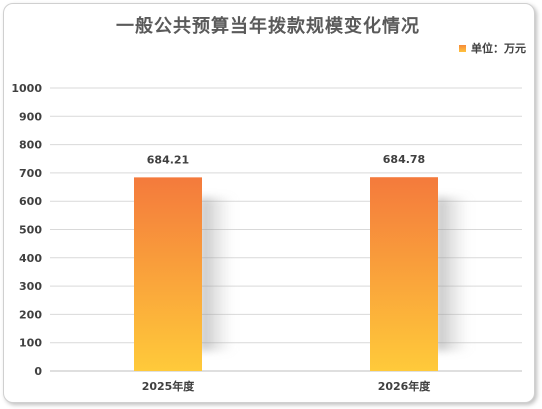 Image resolution: width=542 pixels, height=409 pixels. I want to click on chart-title: 一般公共预算当年拨款规模变化情况, so click(268, 26).